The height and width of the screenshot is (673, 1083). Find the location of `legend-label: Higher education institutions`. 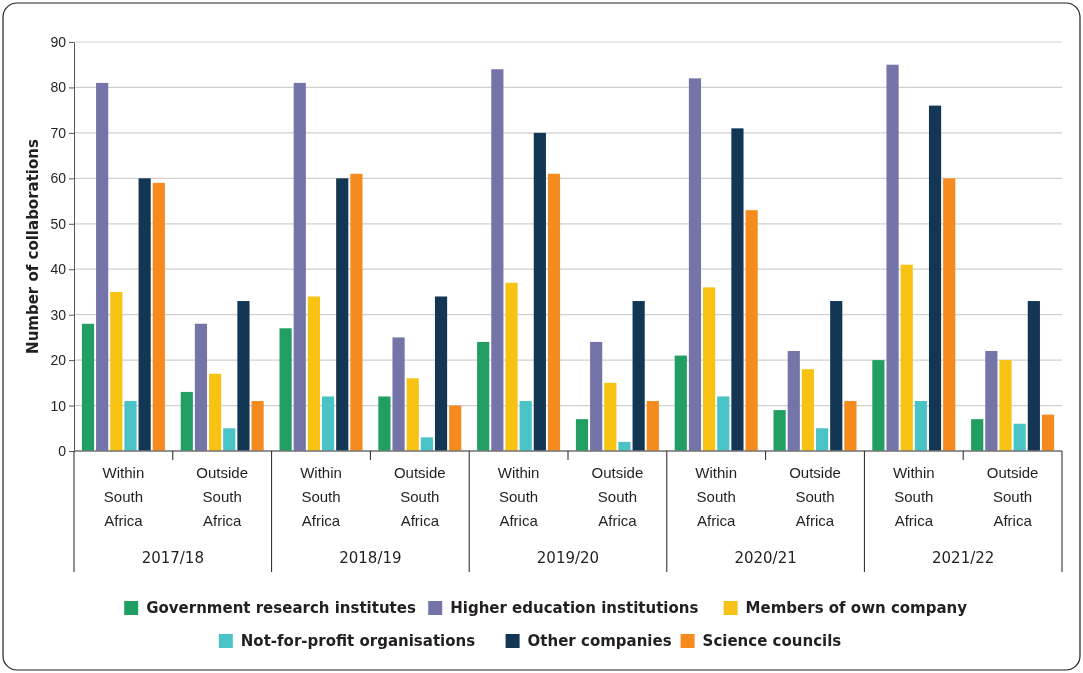

legend-label: Higher education institutions is located at coordinates (574, 608).